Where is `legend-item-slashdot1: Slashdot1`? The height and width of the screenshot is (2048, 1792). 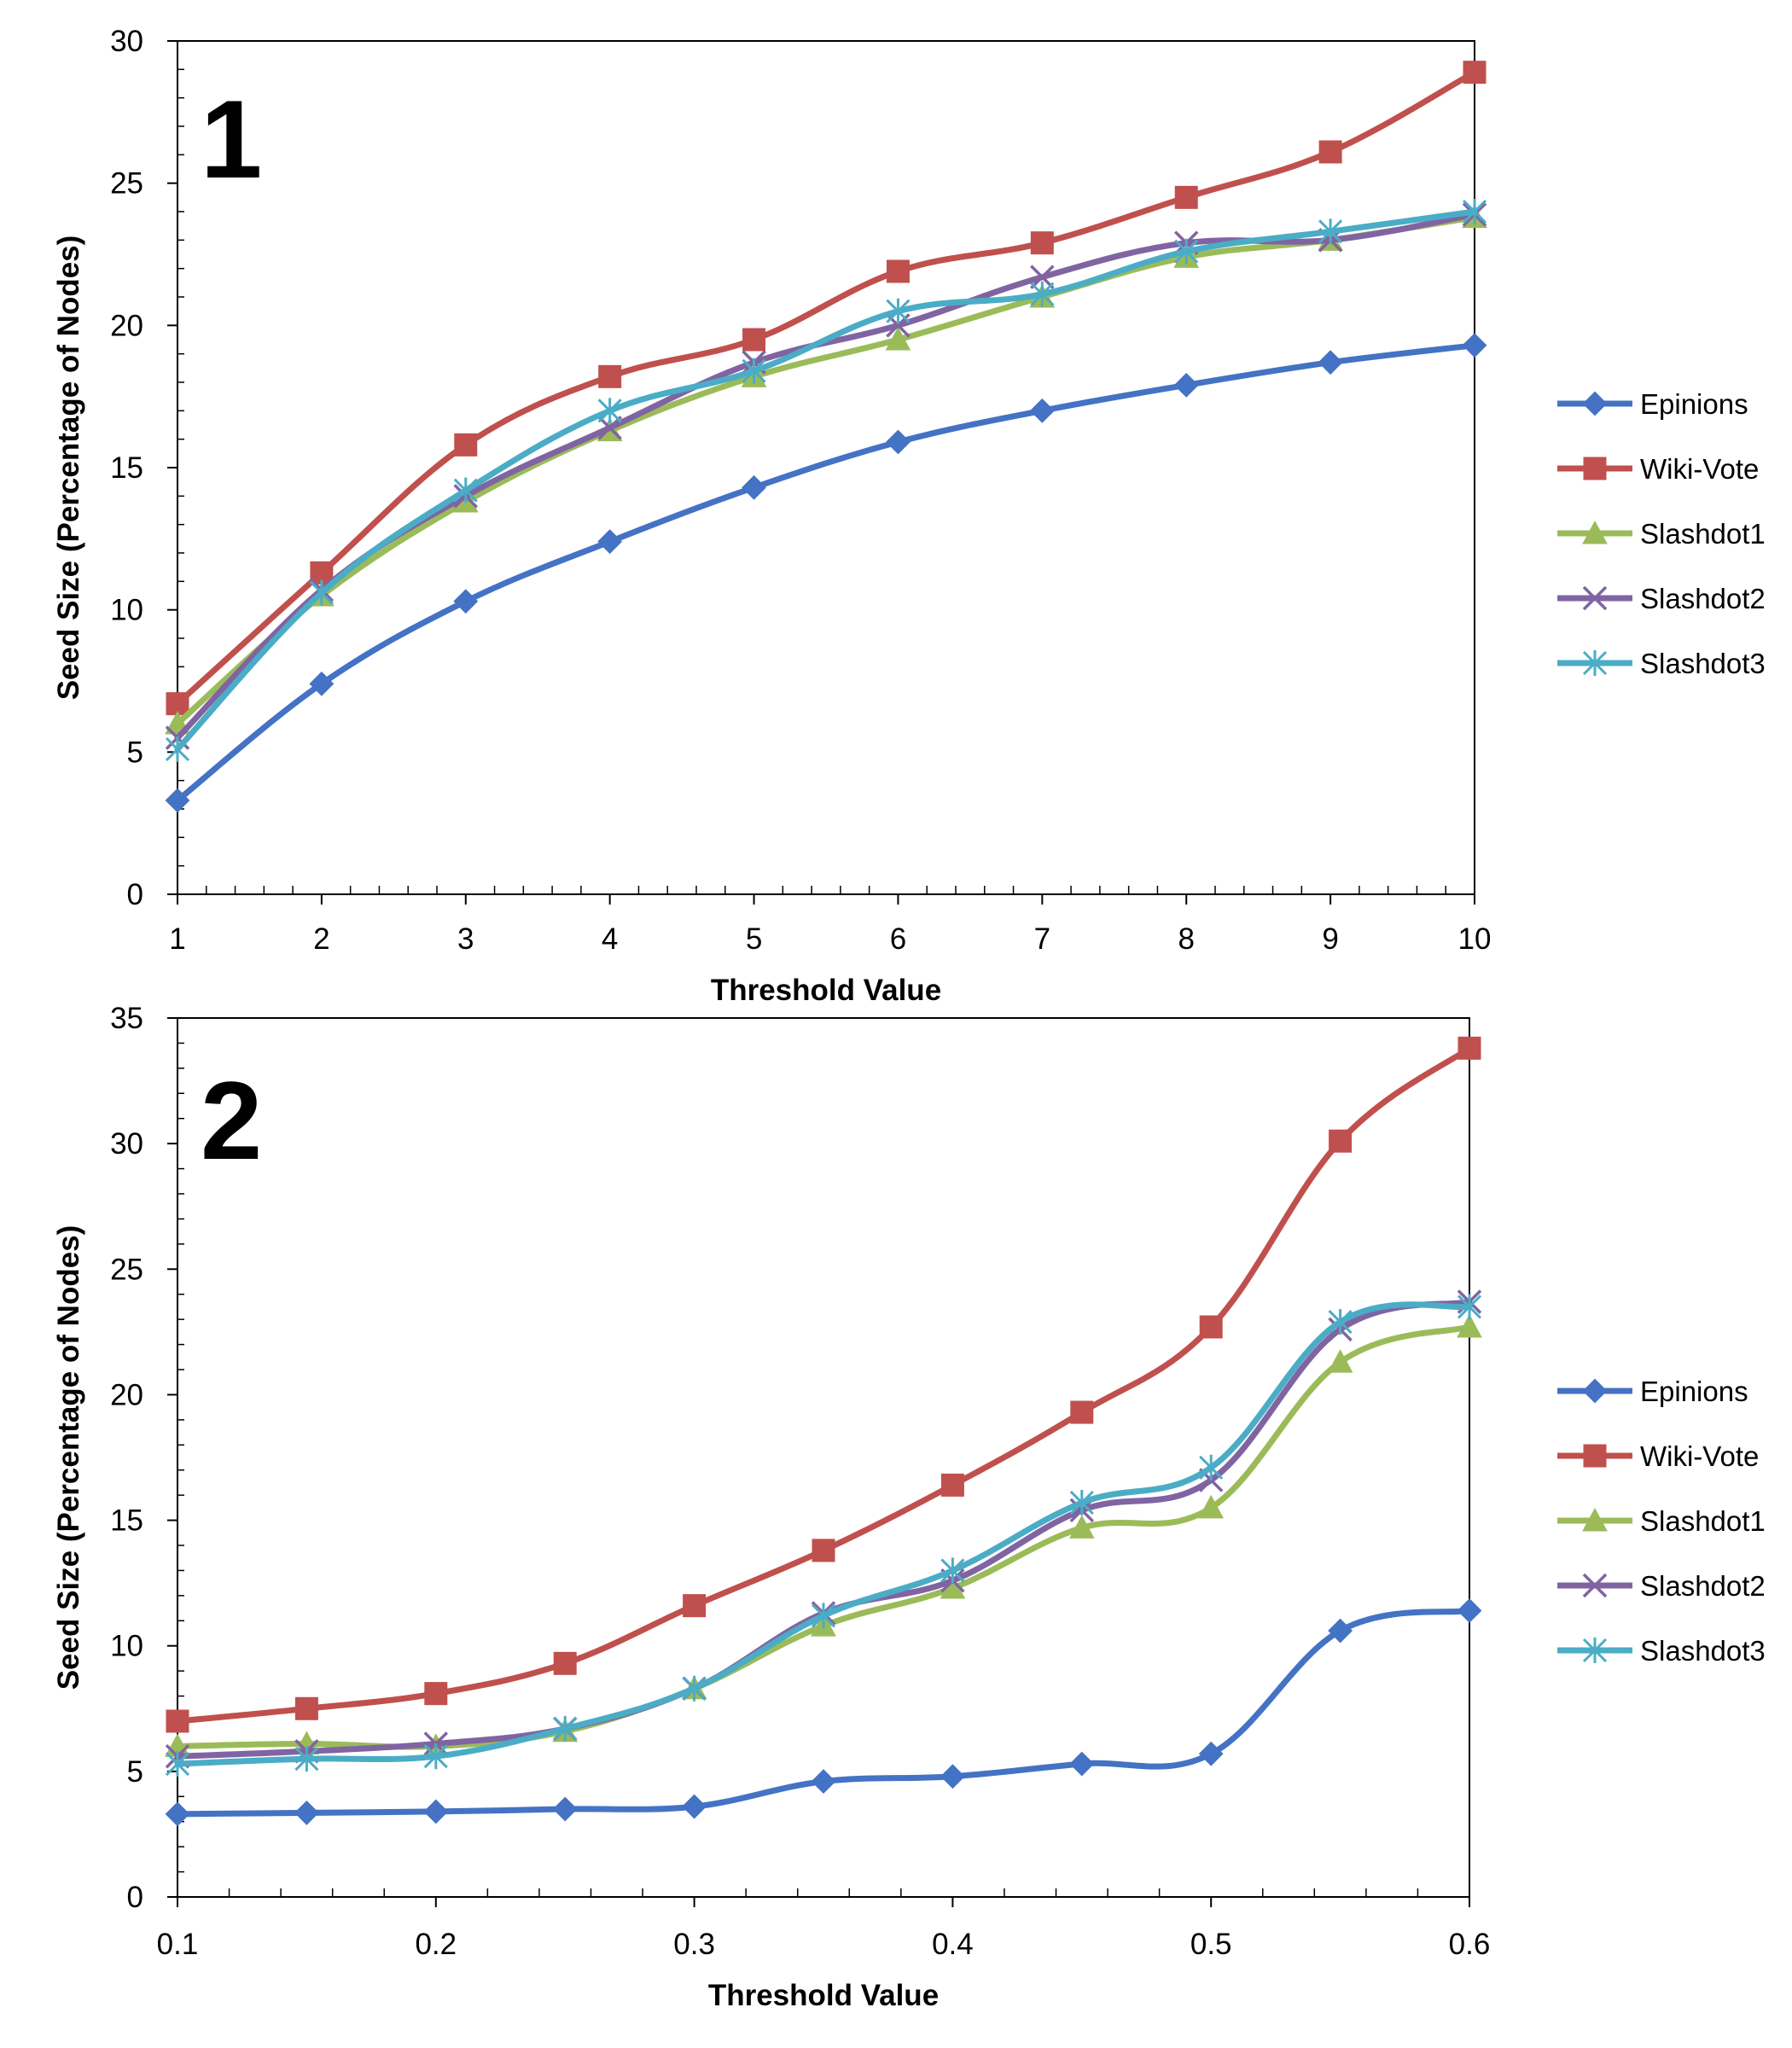
legend-item-slashdot1: Slashdot1 is located at coordinates (1661, 1521).